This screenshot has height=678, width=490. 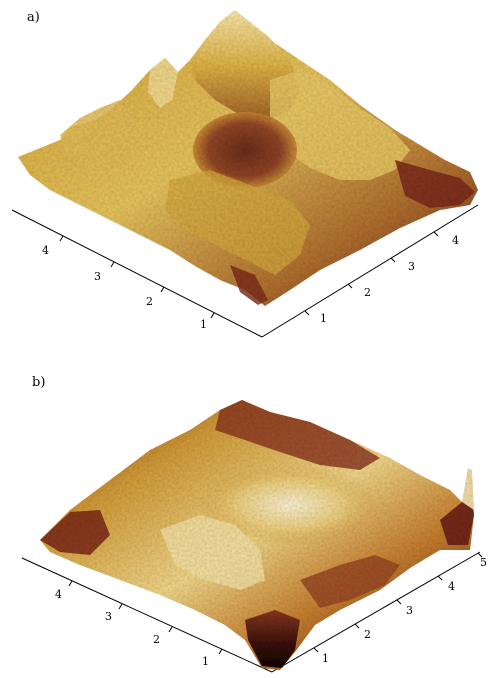 What do you see at coordinates (132, 628) in the screenshot?
I see `left-axis-tick-labels-b: 1 2 3 4` at bounding box center [132, 628].